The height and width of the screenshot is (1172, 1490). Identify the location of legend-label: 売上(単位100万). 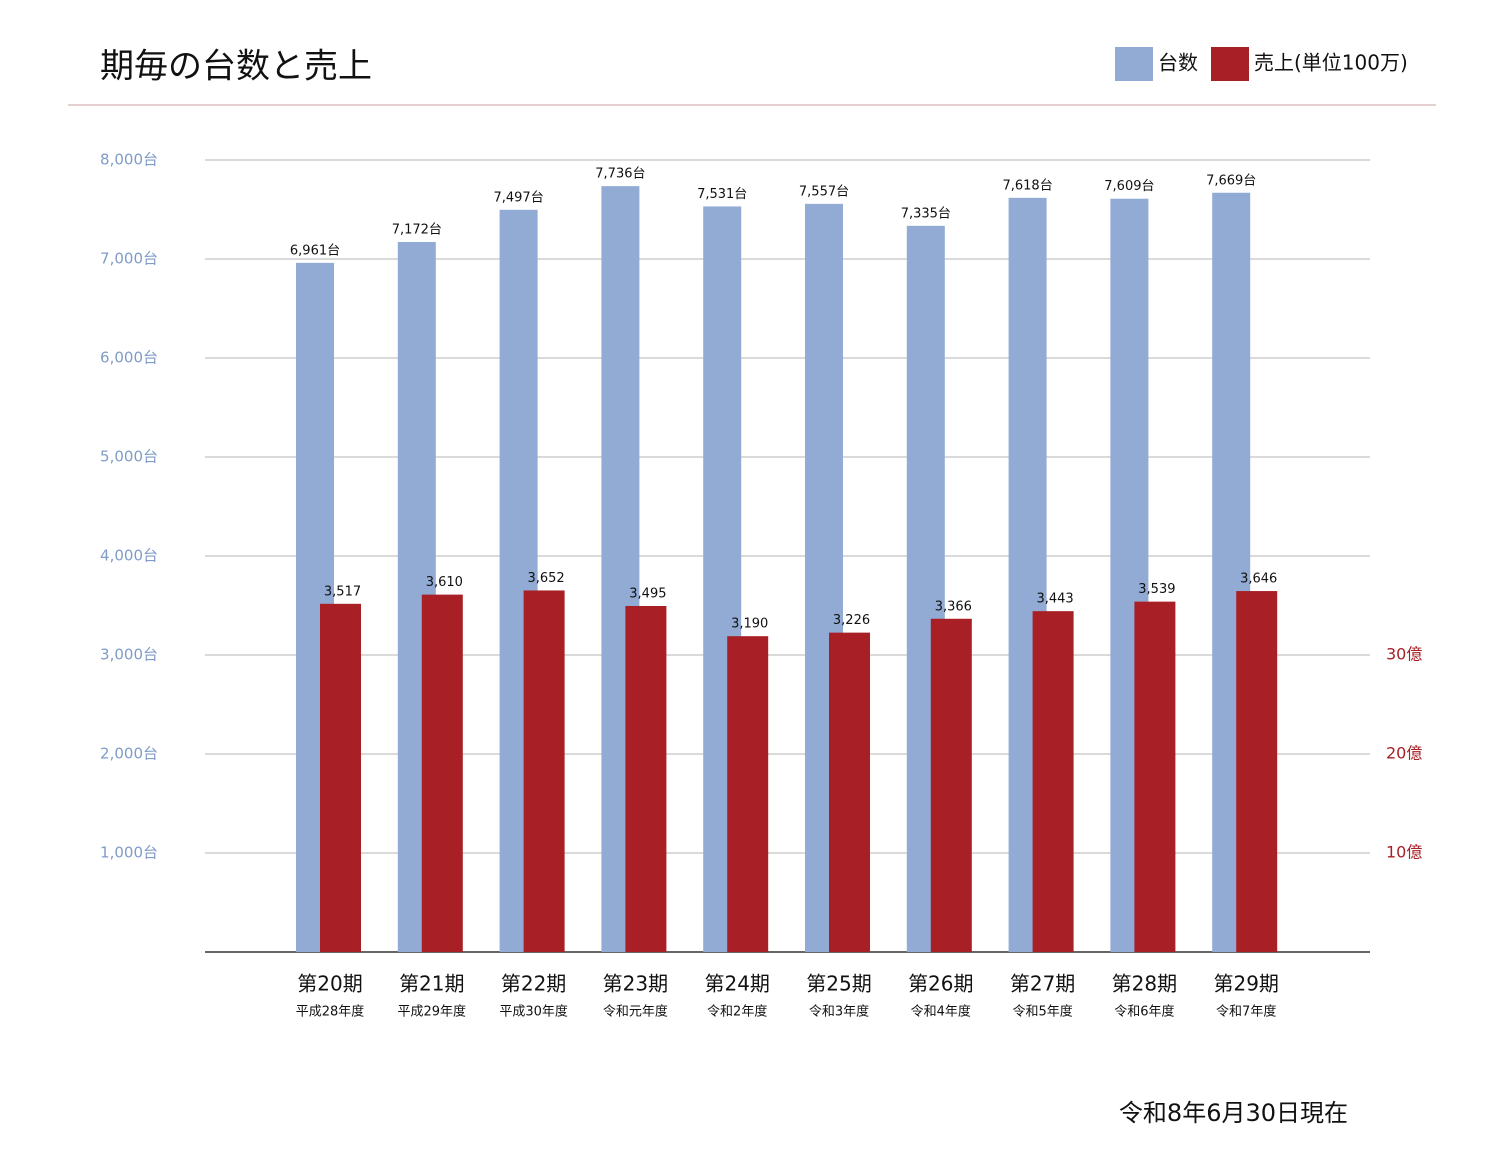
(1331, 63).